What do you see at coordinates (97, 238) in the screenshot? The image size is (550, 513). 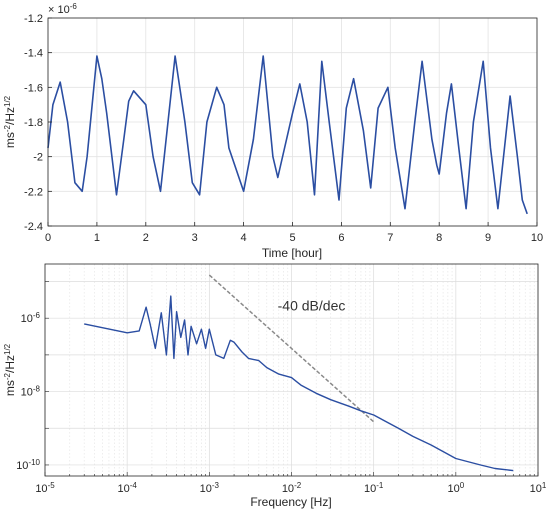 I see `x-tick-label: 1` at bounding box center [97, 238].